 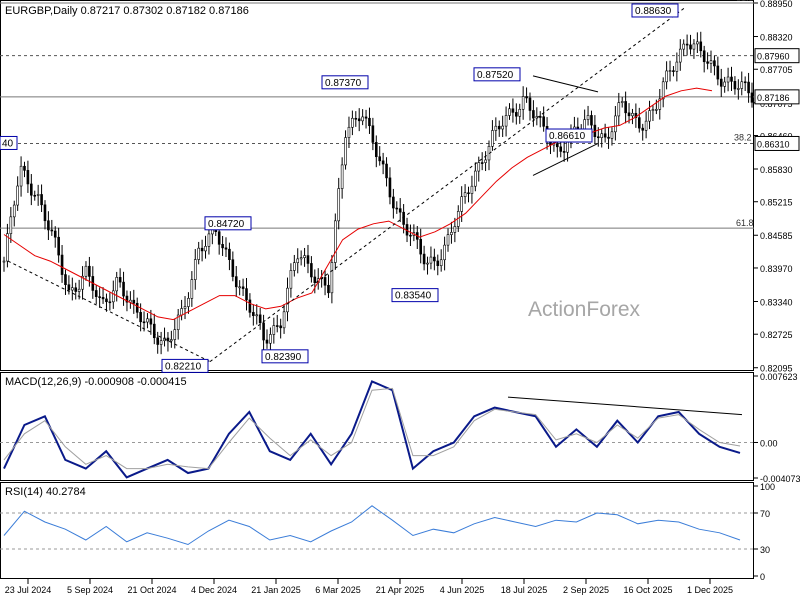 What do you see at coordinates (625, 406) in the screenshot?
I see `macd-divergence-line` at bounding box center [625, 406].